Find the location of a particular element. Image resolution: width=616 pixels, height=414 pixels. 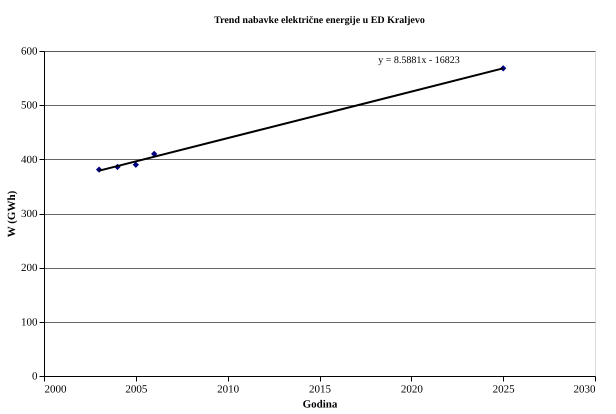

x-tick-label: 2015 is located at coordinates (320, 390).